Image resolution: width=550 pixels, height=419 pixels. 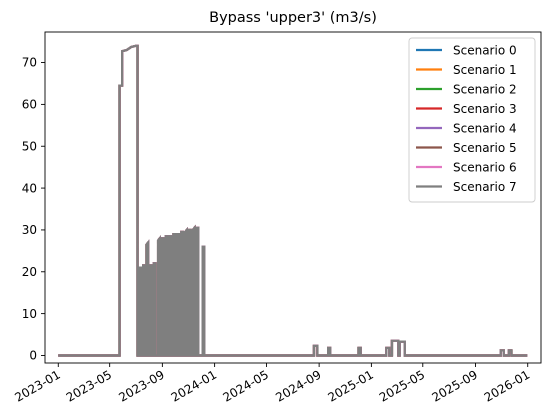 I want to click on x-tick-label: 2023-09, so click(x=141, y=385).